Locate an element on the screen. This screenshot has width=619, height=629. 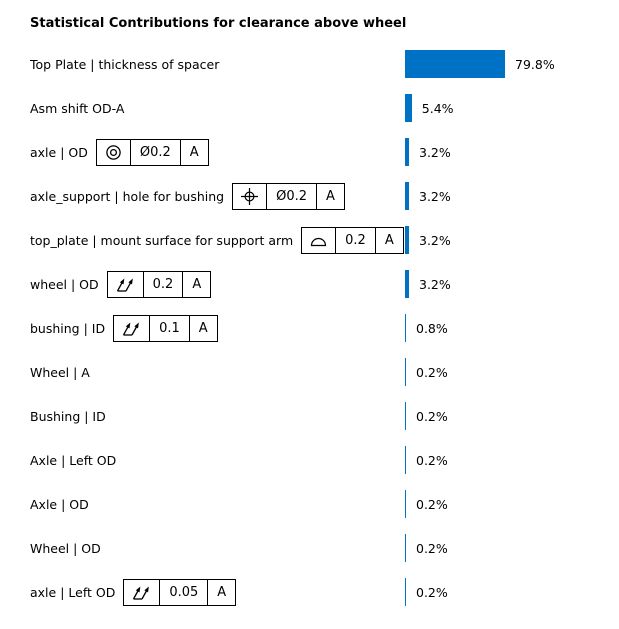
fcf-tolerance-value: 0.05 is located at coordinates (183, 592).